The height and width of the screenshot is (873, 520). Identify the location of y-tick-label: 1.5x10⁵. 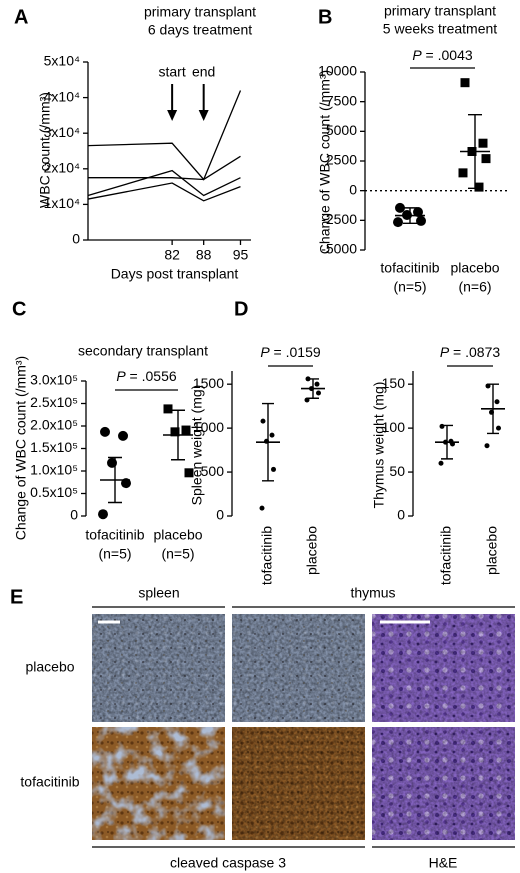
(54, 447).